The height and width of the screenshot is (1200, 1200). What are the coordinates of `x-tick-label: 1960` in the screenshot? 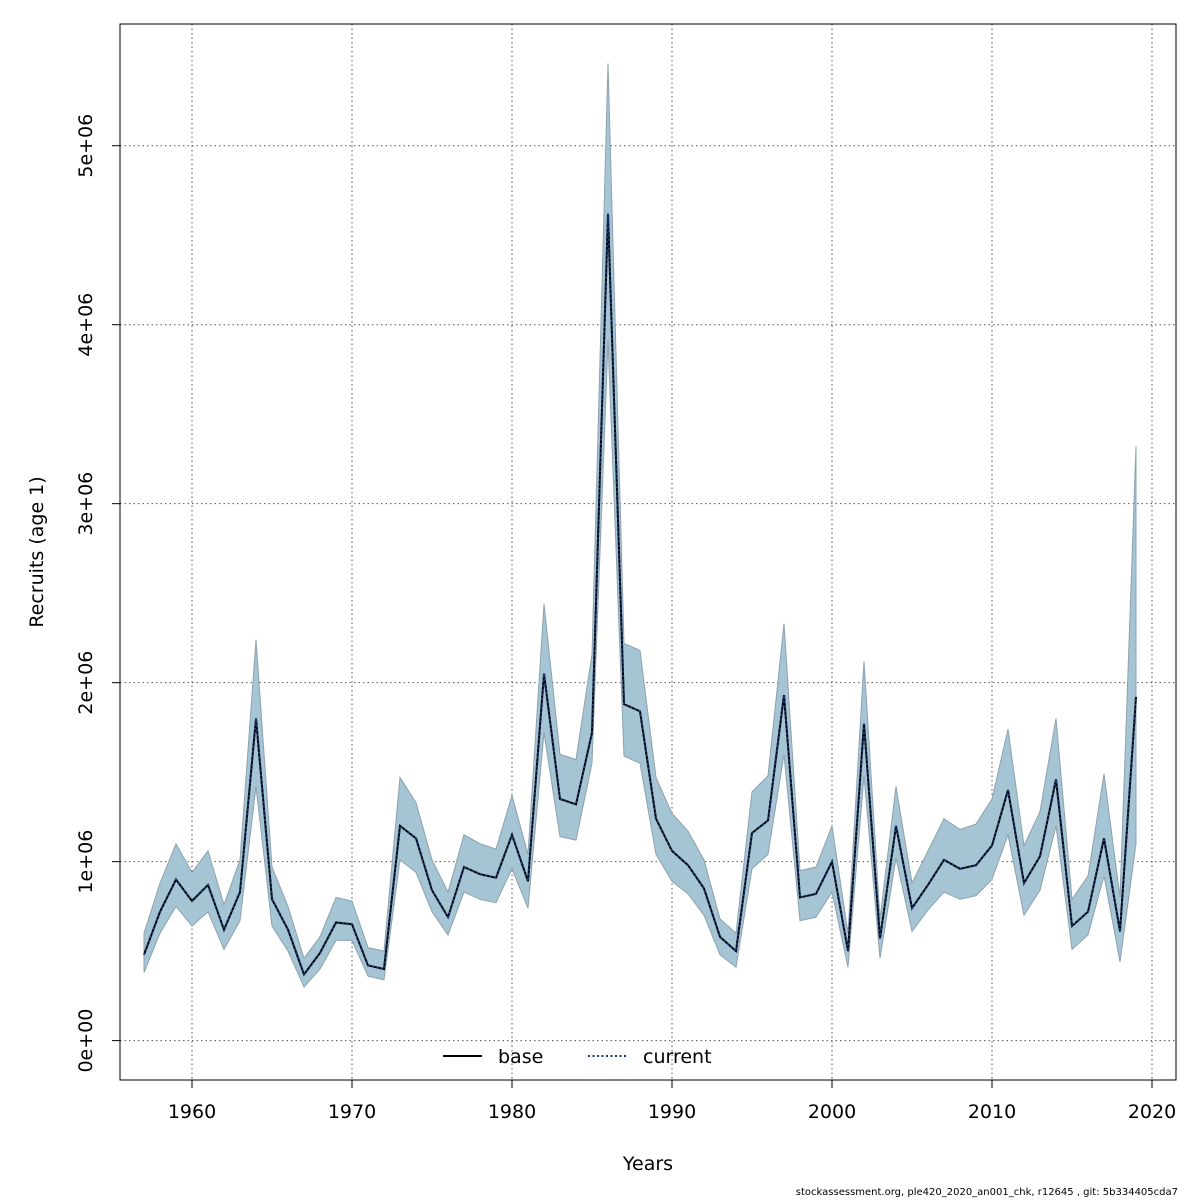 It's located at (192, 1112).